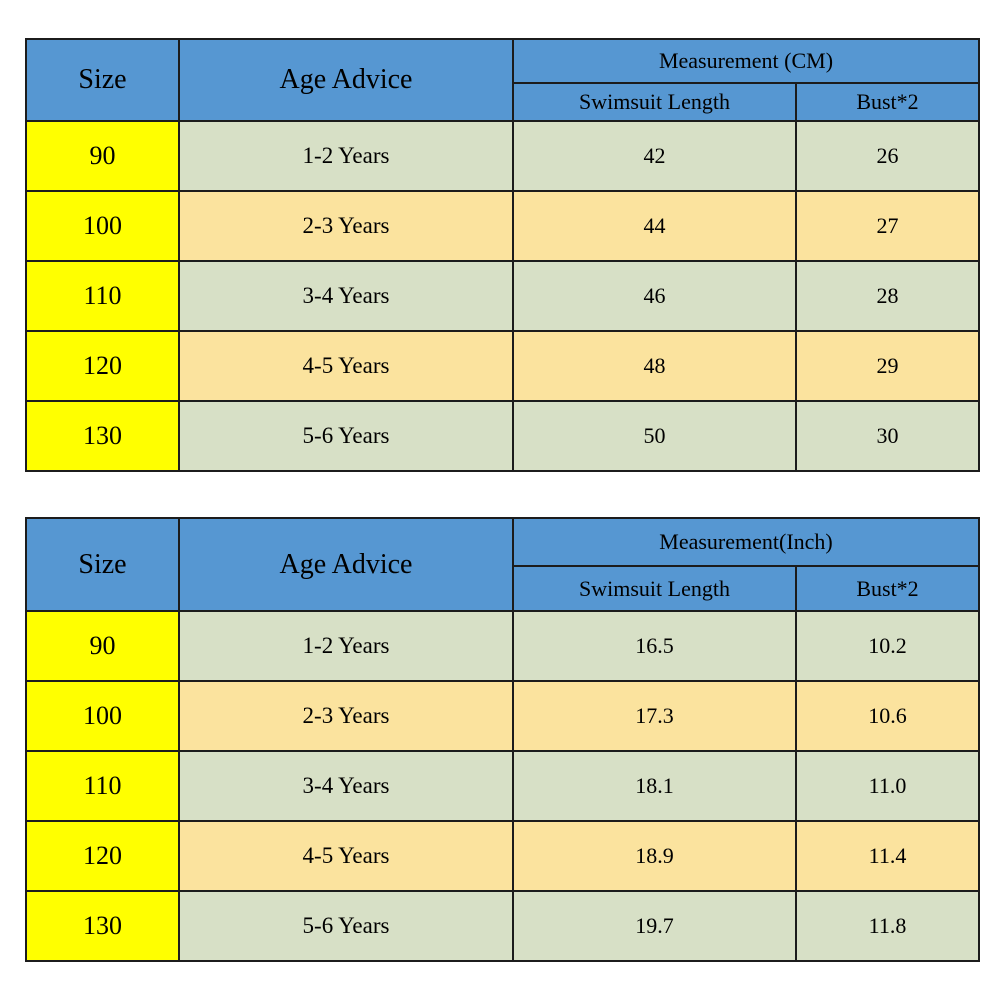 The width and height of the screenshot is (1000, 1000). Describe the element at coordinates (887, 926) in the screenshot. I see `bust-value: 11.8` at that location.